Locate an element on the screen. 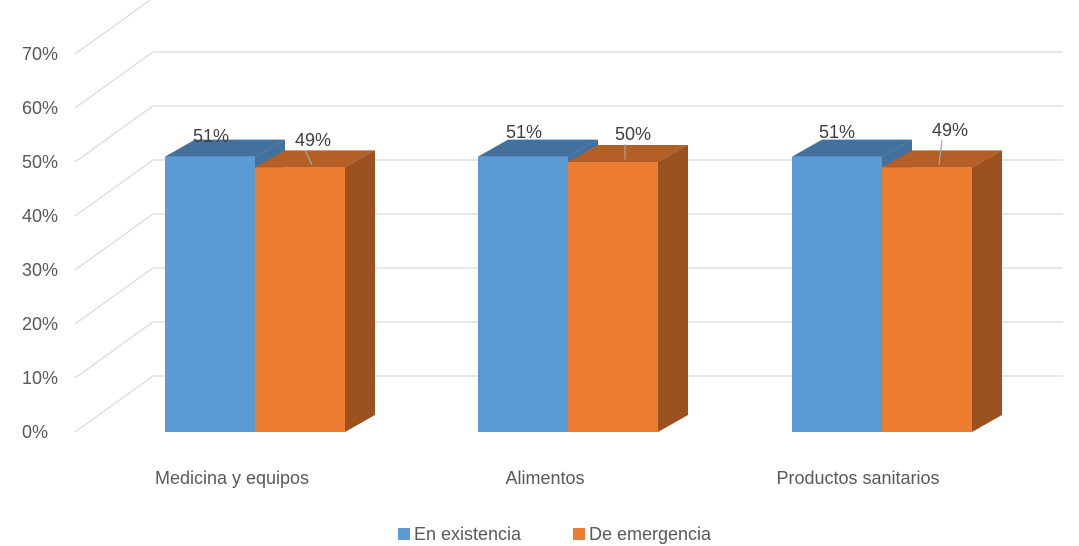 This screenshot has height=546, width=1079. data-labels: 51% 49% 51% 50% 51% 49% is located at coordinates (580, 143).